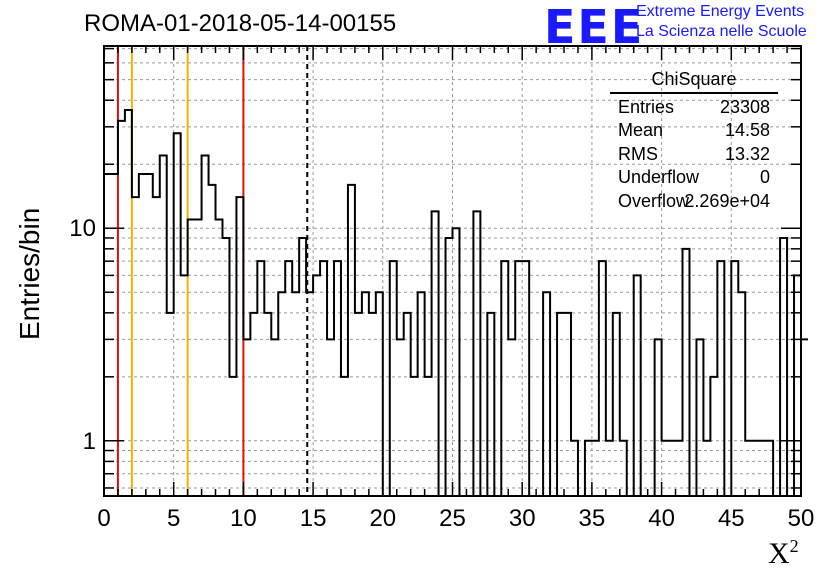 Image resolution: width=836 pixels, height=572 pixels. I want to click on y-tick-label: 1, so click(89, 441).